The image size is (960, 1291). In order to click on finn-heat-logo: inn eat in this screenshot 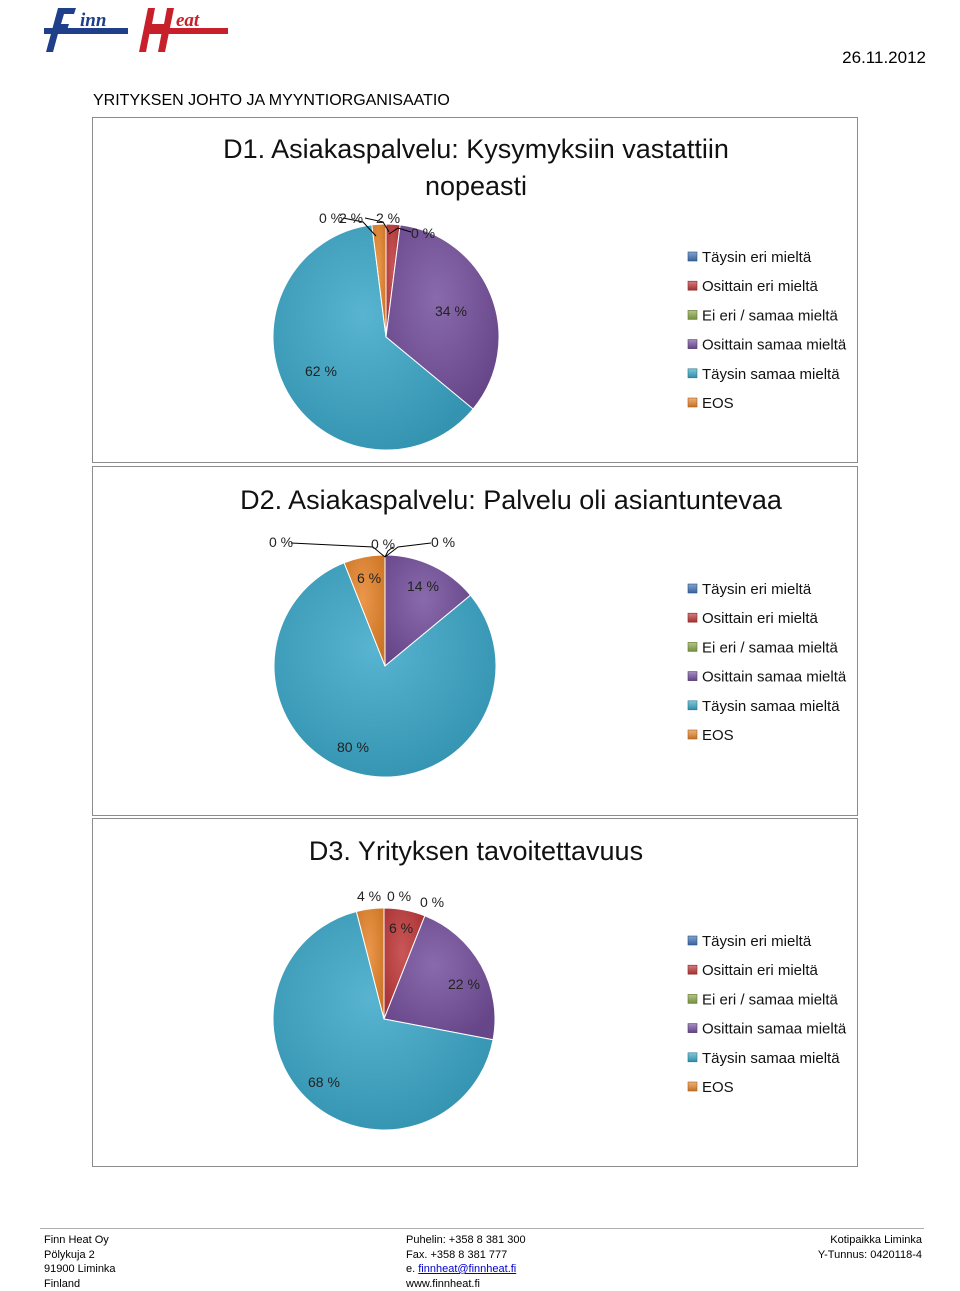, I will do `click(136, 31)`.